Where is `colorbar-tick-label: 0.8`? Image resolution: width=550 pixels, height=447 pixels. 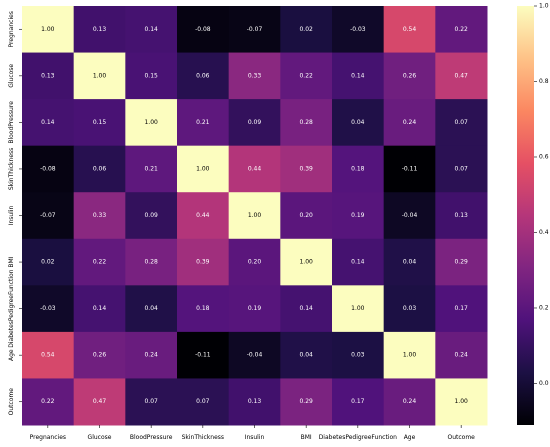 colorbar-tick-label: 0.8 is located at coordinates (544, 81).